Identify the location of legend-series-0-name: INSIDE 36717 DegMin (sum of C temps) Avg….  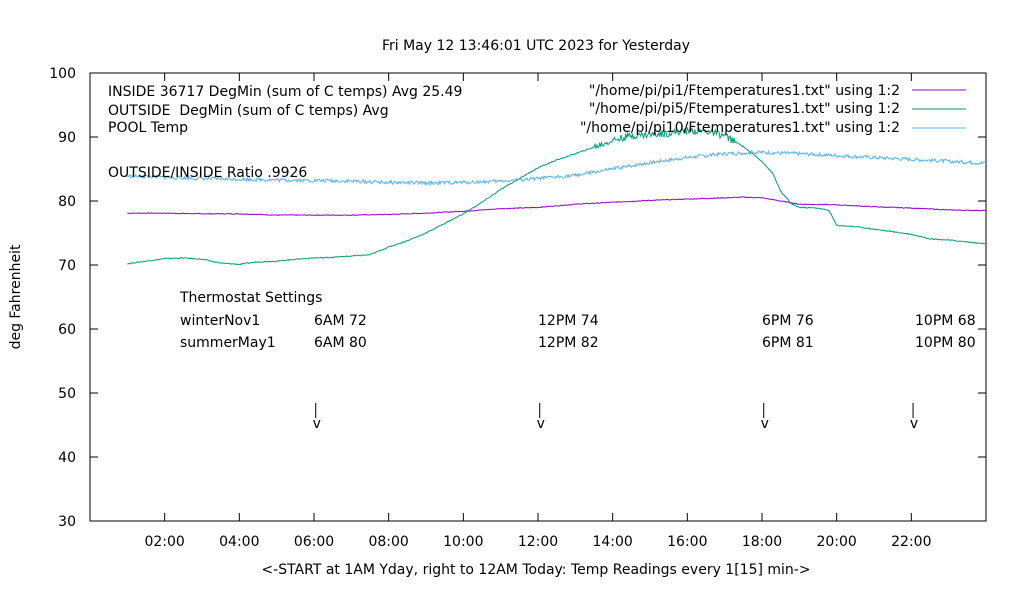
(285, 92).